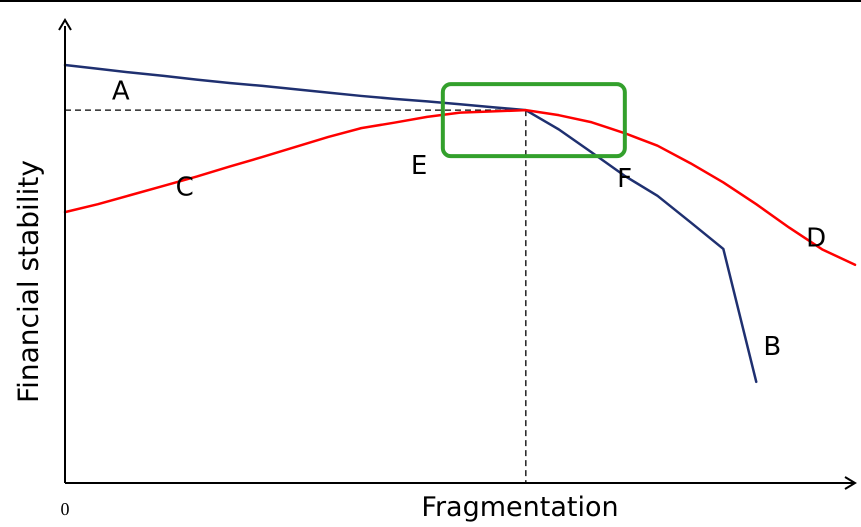 Image resolution: width=861 pixels, height=527 pixels. I want to click on y-axis-title: Financial stability, so click(28, 281).